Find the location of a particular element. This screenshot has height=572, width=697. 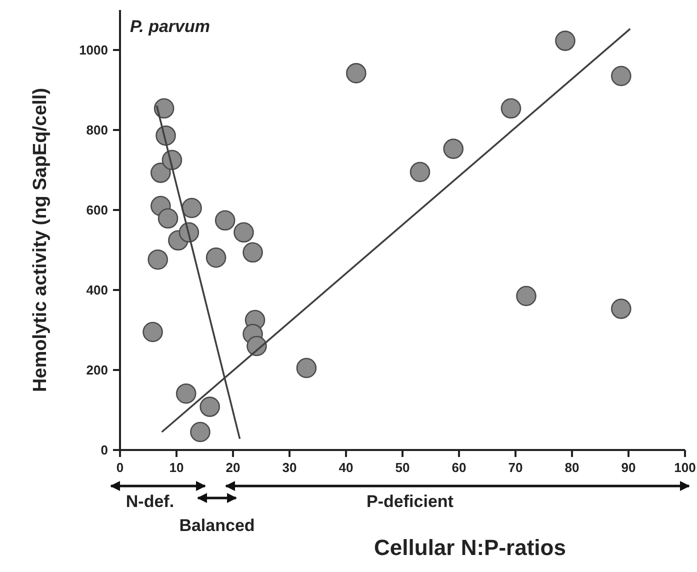

y-tick-label: 400 is located at coordinates (97, 290).